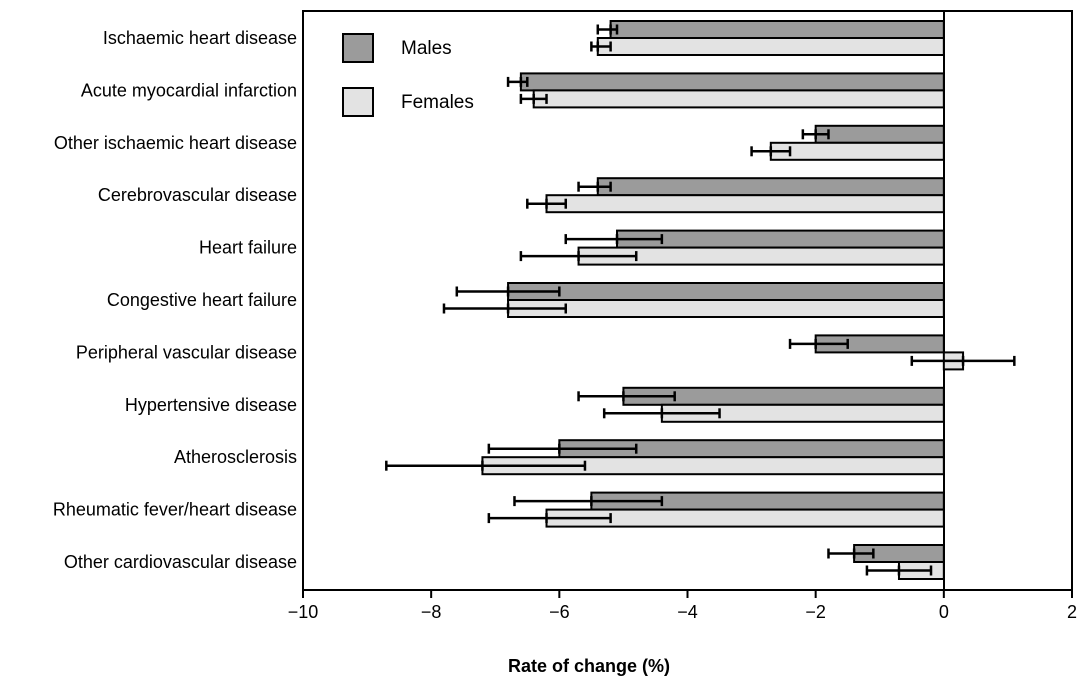  I want to click on category-label: Acute myocardial infarction, so click(189, 90).